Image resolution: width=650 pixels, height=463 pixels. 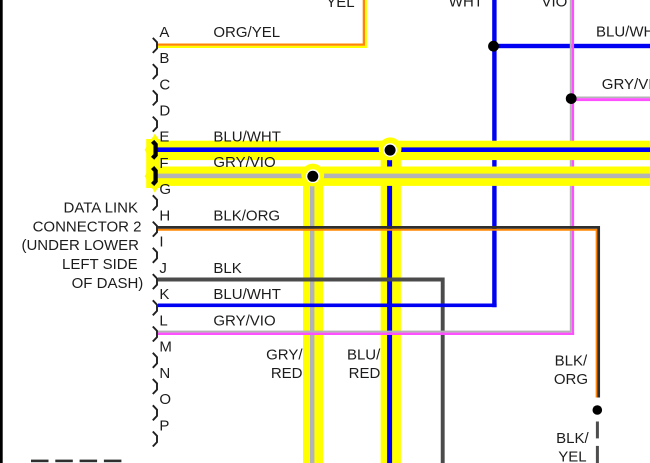 I want to click on svg-text: M, so click(x=165, y=347).